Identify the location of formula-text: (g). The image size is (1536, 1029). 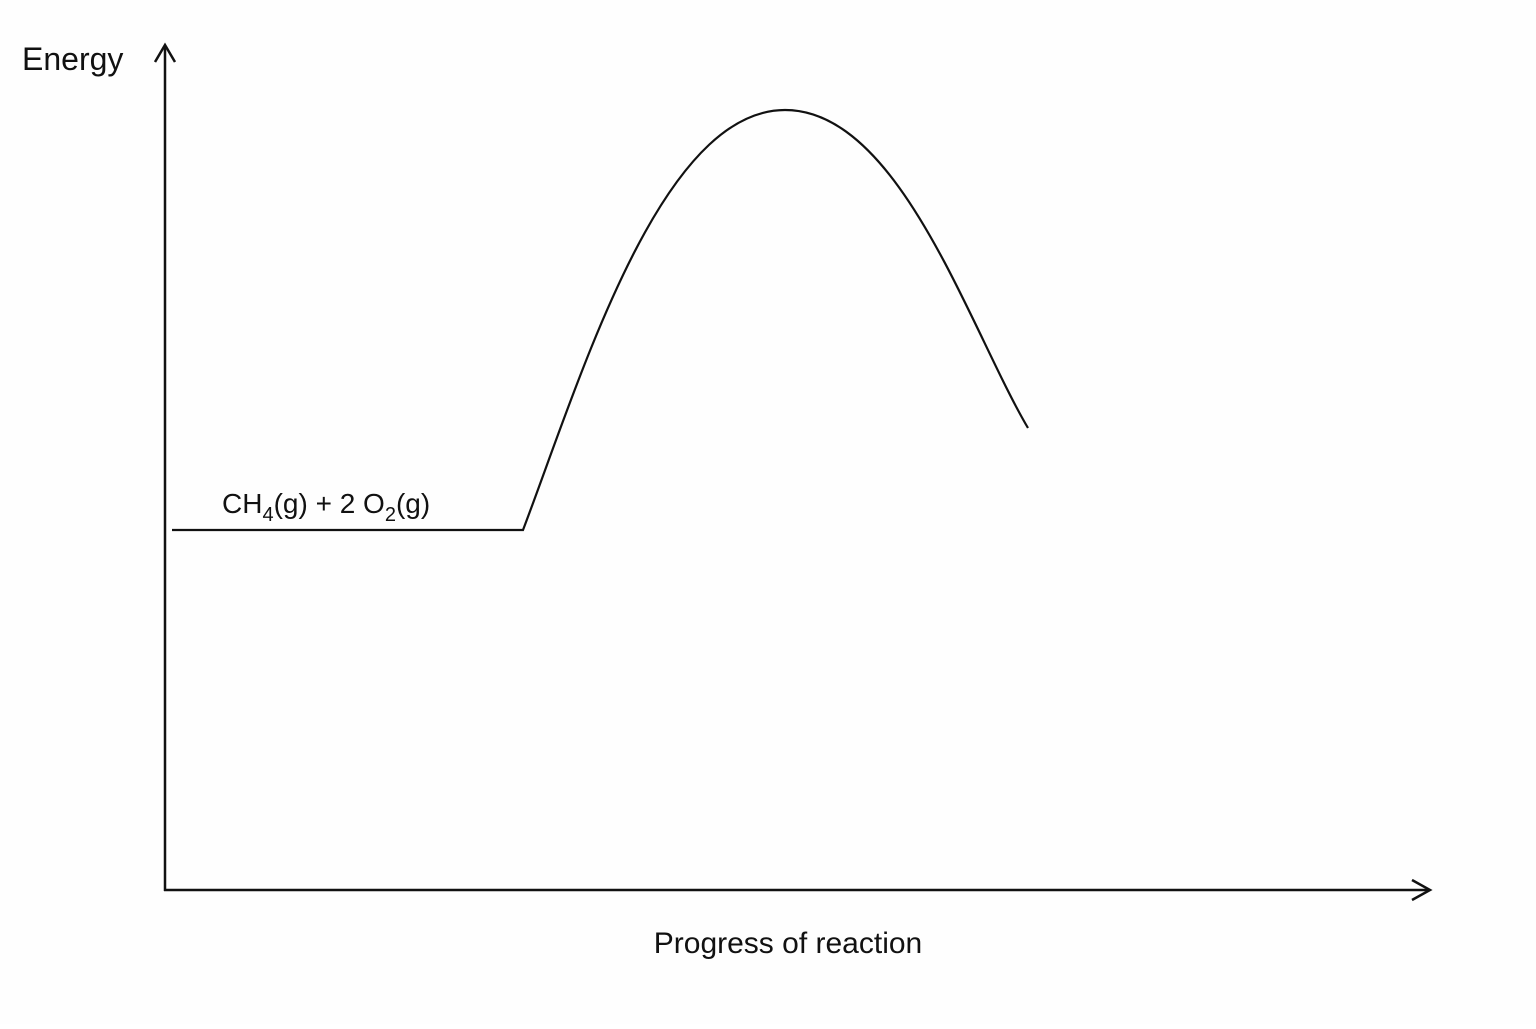
(413, 503).